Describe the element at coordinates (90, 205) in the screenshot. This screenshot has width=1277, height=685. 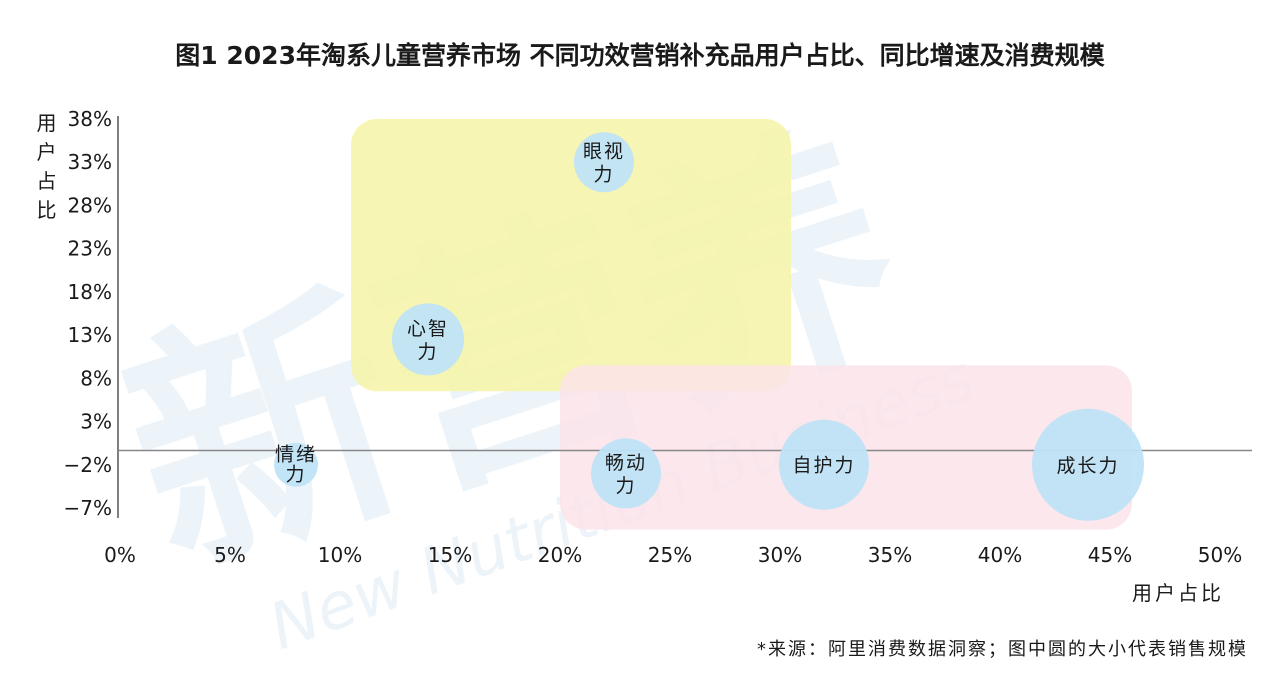
I see `y-tick-label: 28%` at that location.